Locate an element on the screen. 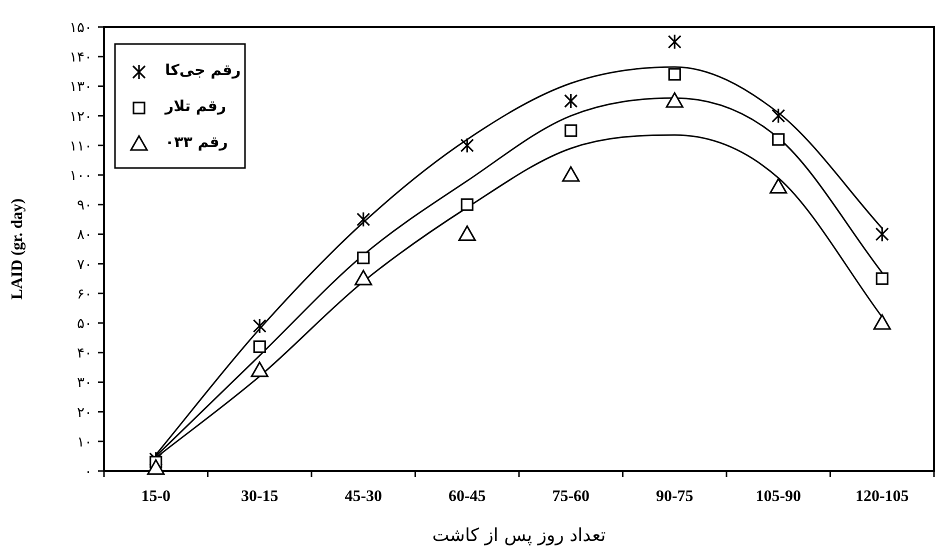  x-tick-label: 105-90 is located at coordinates (779, 496).